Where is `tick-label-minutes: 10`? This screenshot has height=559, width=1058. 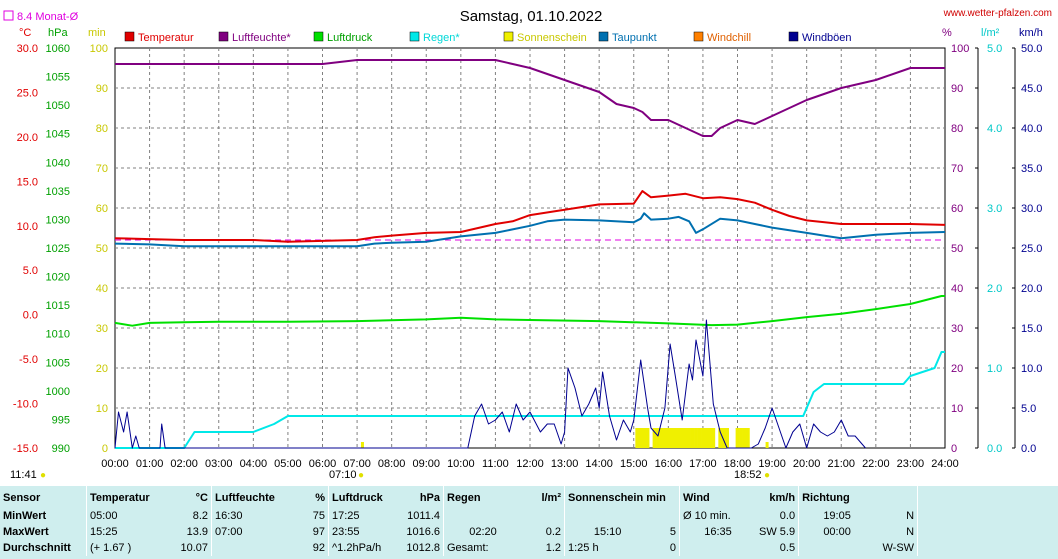
tick-label-minutes: 10 is located at coordinates (102, 409).